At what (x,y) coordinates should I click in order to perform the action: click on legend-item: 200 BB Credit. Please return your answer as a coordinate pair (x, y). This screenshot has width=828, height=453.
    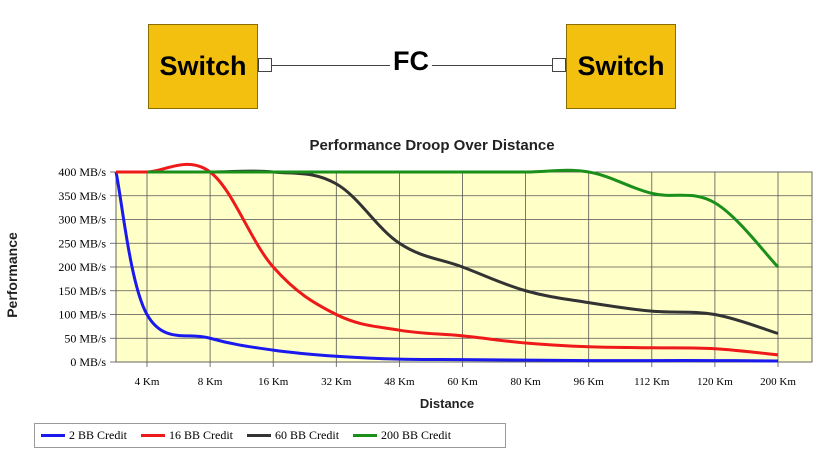
    Looking at the image, I should click on (402, 435).